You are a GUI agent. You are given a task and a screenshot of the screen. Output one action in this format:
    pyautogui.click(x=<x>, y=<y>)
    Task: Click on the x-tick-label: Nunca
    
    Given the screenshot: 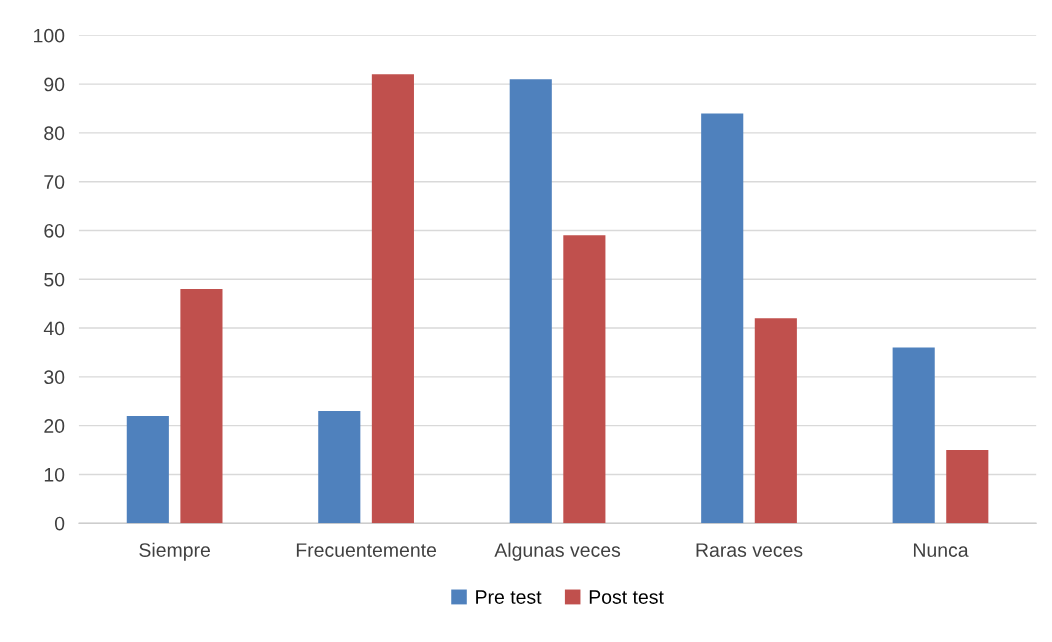 What is the action you would take?
    pyautogui.click(x=941, y=550)
    